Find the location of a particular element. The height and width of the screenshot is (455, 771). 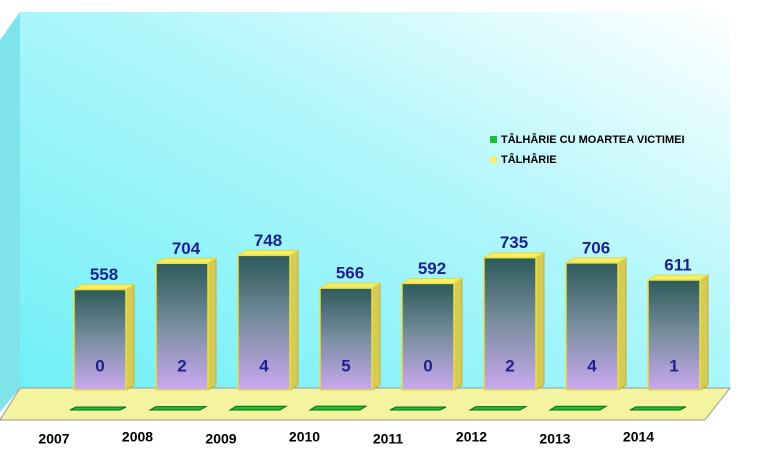

x-tick-label: 2013 is located at coordinates (554, 439).